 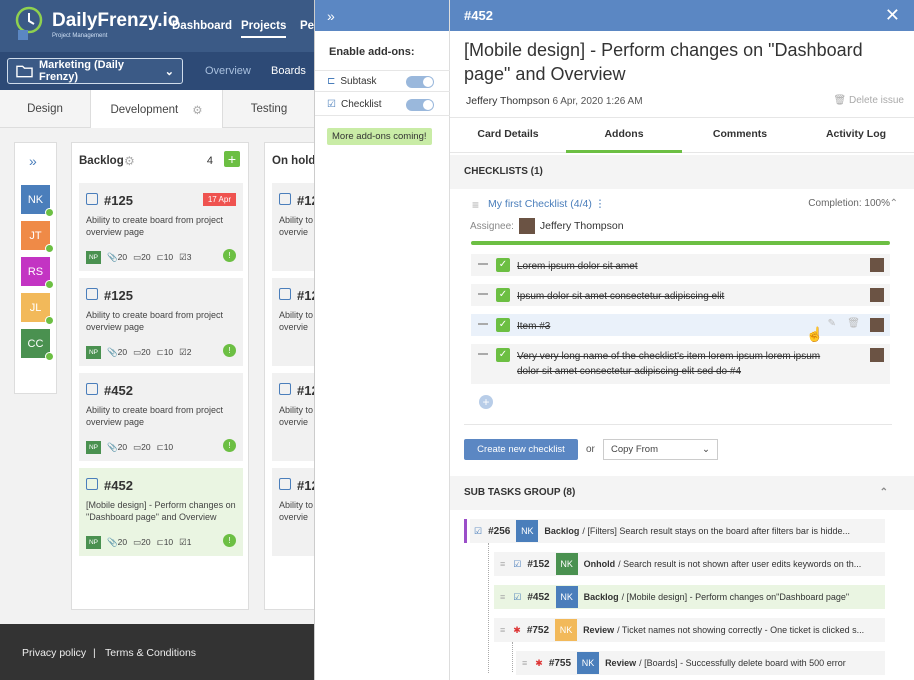 I want to click on avatar: JL, so click(x=37, y=309).